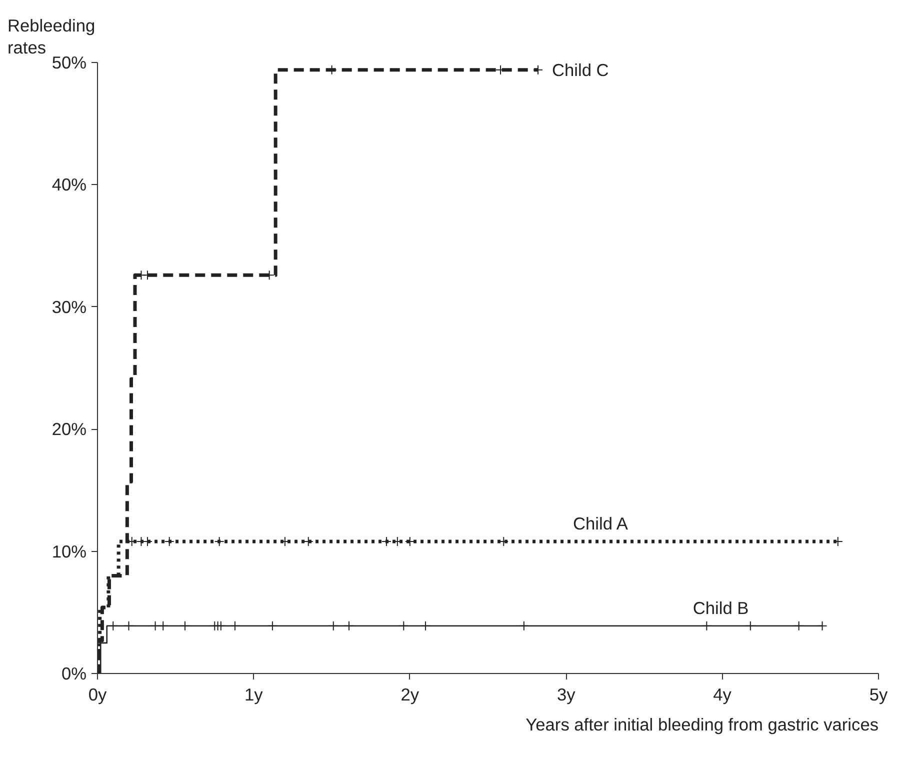  What do you see at coordinates (69, 429) in the screenshot?
I see `y-tick-label: 20%` at bounding box center [69, 429].